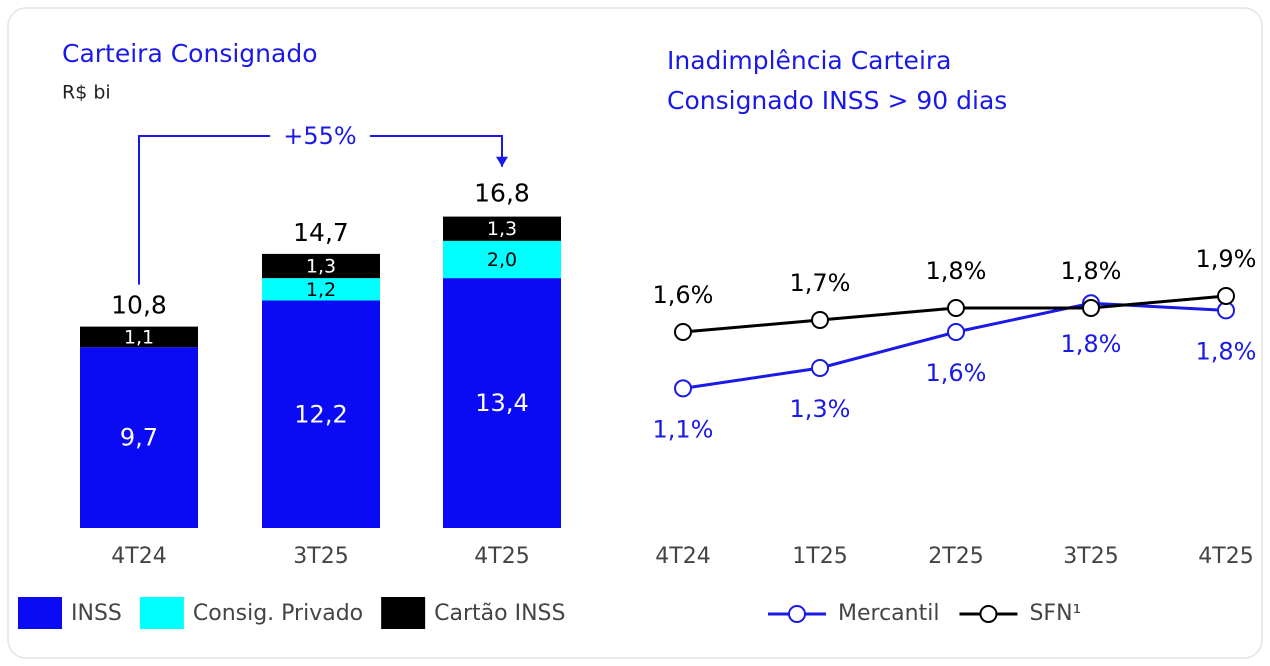 The image size is (1270, 666). What do you see at coordinates (190, 53) in the screenshot?
I see `bar-title: Carteira Consignado` at bounding box center [190, 53].